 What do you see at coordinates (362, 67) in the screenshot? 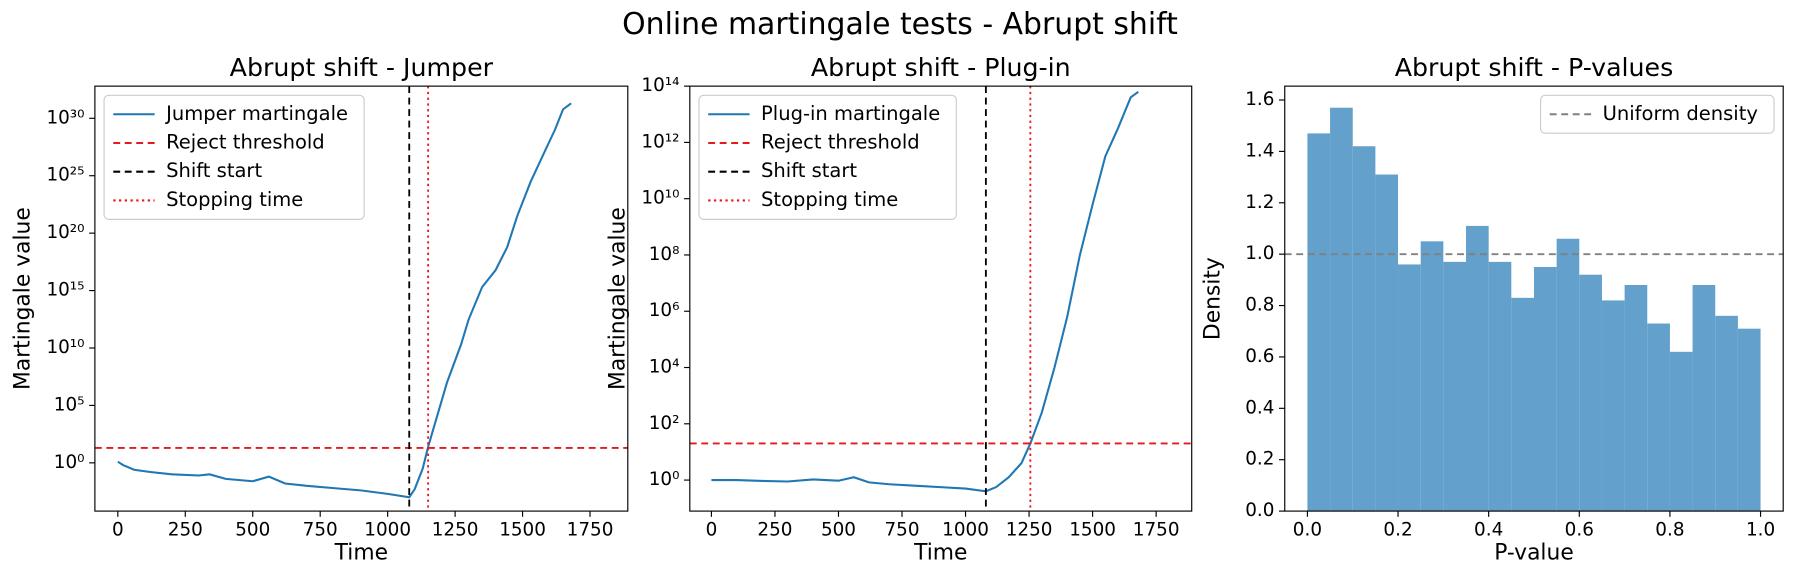
I see `axes-title: Abrupt shift - Jumper` at bounding box center [362, 67].